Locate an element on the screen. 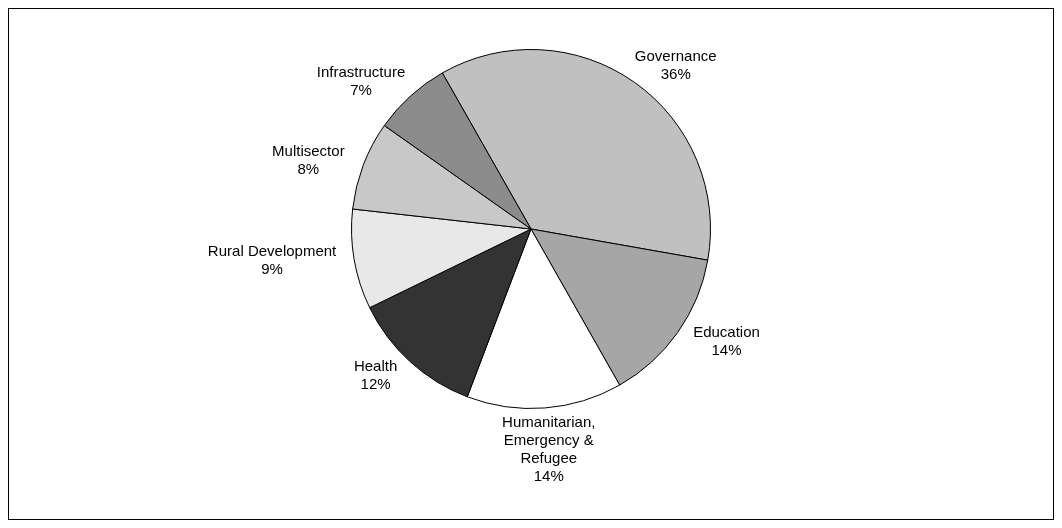 The height and width of the screenshot is (528, 1062). slice-label: Education is located at coordinates (726, 332).